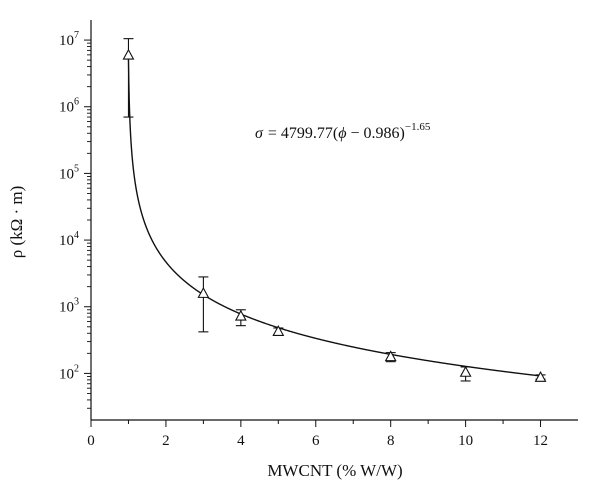 The width and height of the screenshot is (600, 501). Describe the element at coordinates (91, 441) in the screenshot. I see `x-tick-label: 0` at that location.